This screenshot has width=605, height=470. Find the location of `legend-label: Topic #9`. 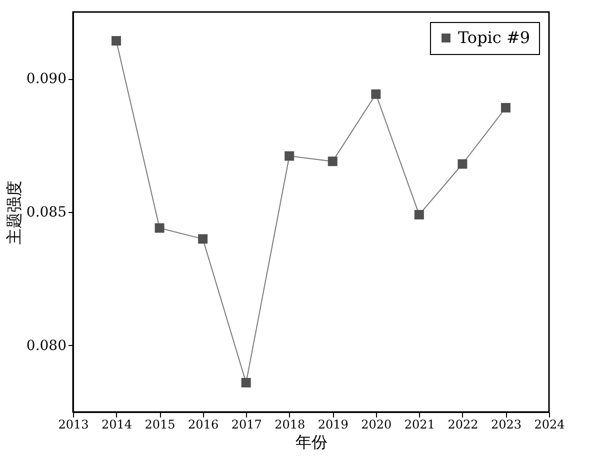

legend-label: Topic #9 is located at coordinates (494, 37).